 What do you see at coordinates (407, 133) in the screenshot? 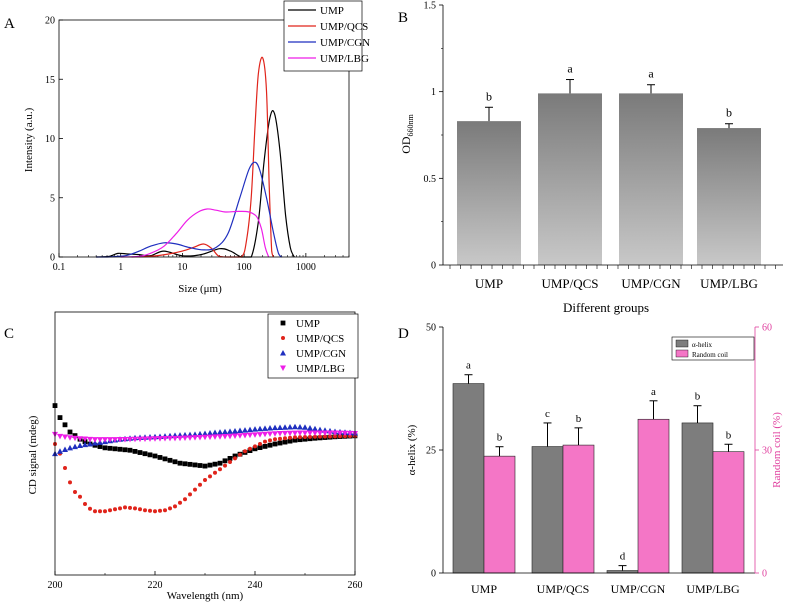
I see `panel-b-ylabel: OD660nm` at bounding box center [407, 133].